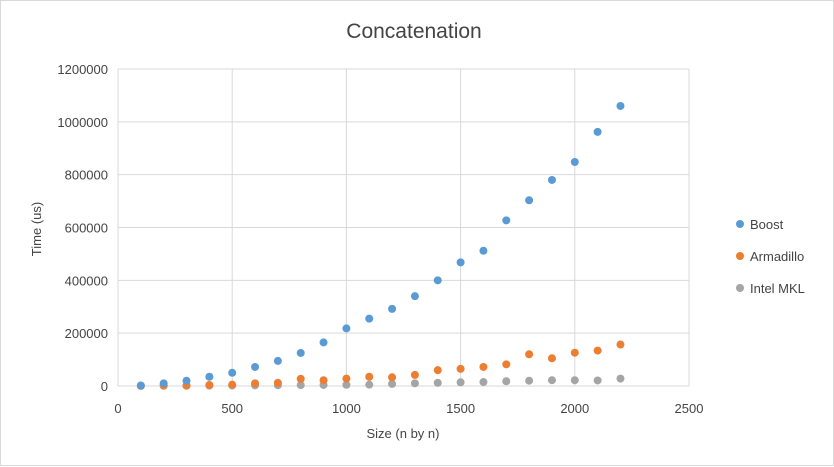 The image size is (834, 467). I want to click on x-tick-label: 2500, so click(689, 408).